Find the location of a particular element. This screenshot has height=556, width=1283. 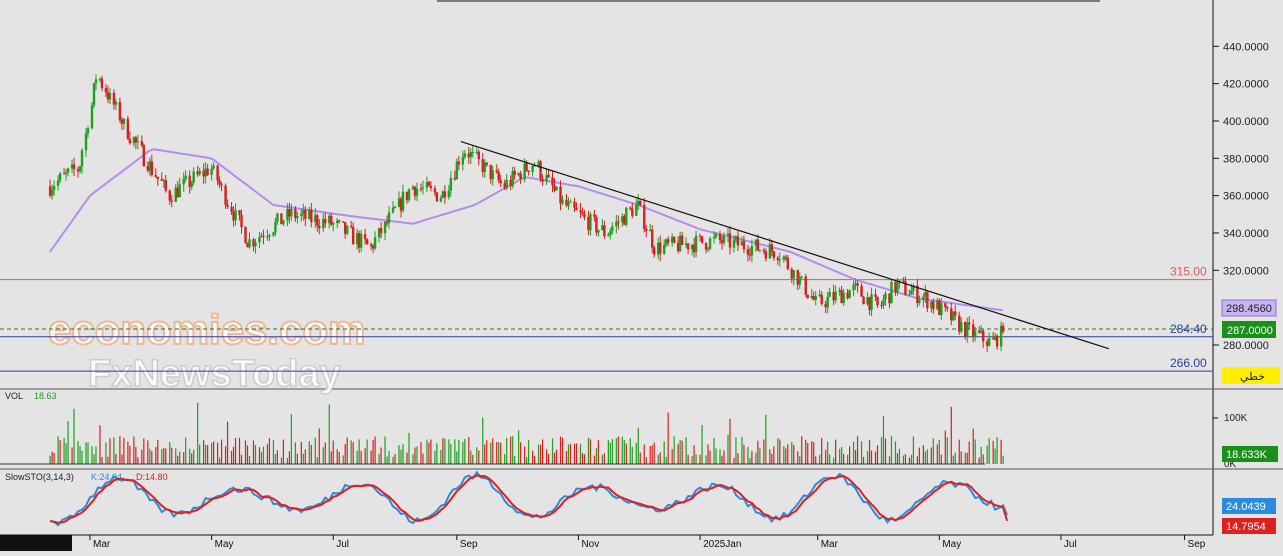

volume-tick-100k: 100K is located at coordinates (1236, 418).